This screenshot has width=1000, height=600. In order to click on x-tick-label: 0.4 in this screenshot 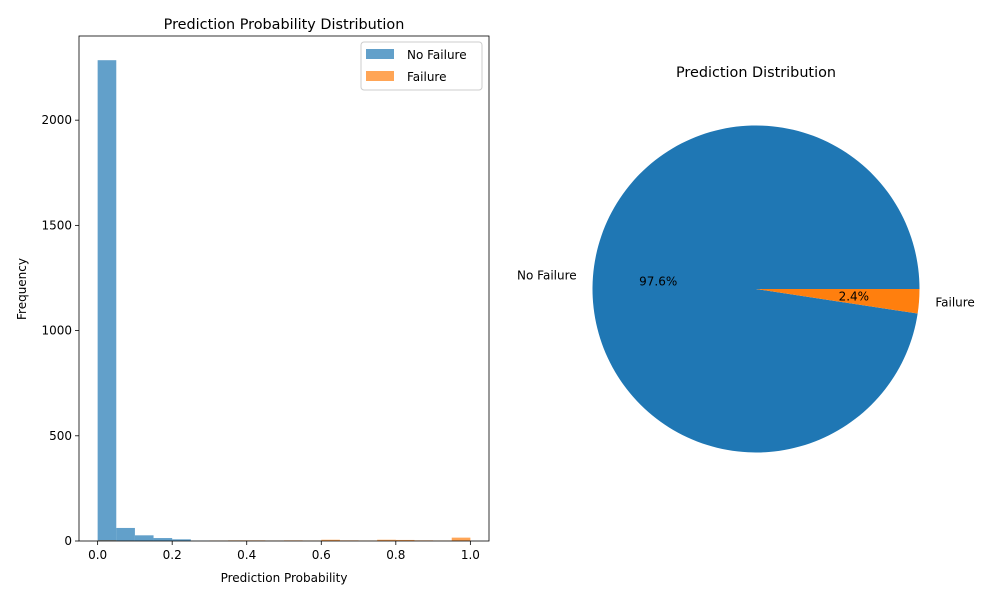, I will do `click(246, 555)`.